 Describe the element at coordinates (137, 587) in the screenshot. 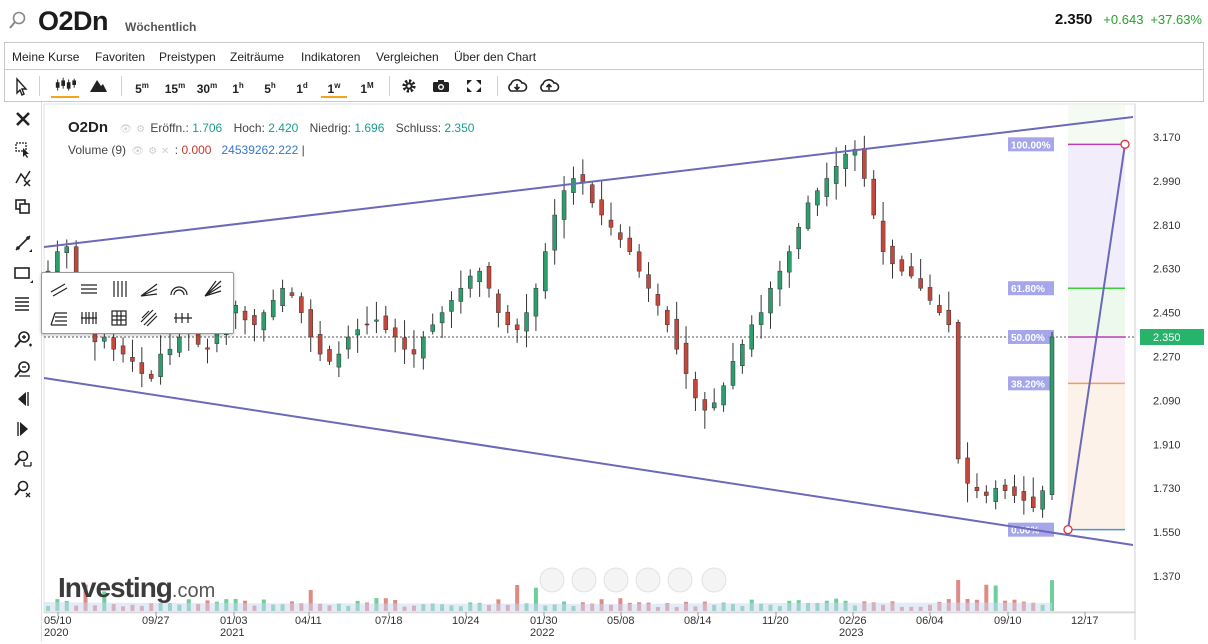

I see `investing-logo: Investing.com` at that location.